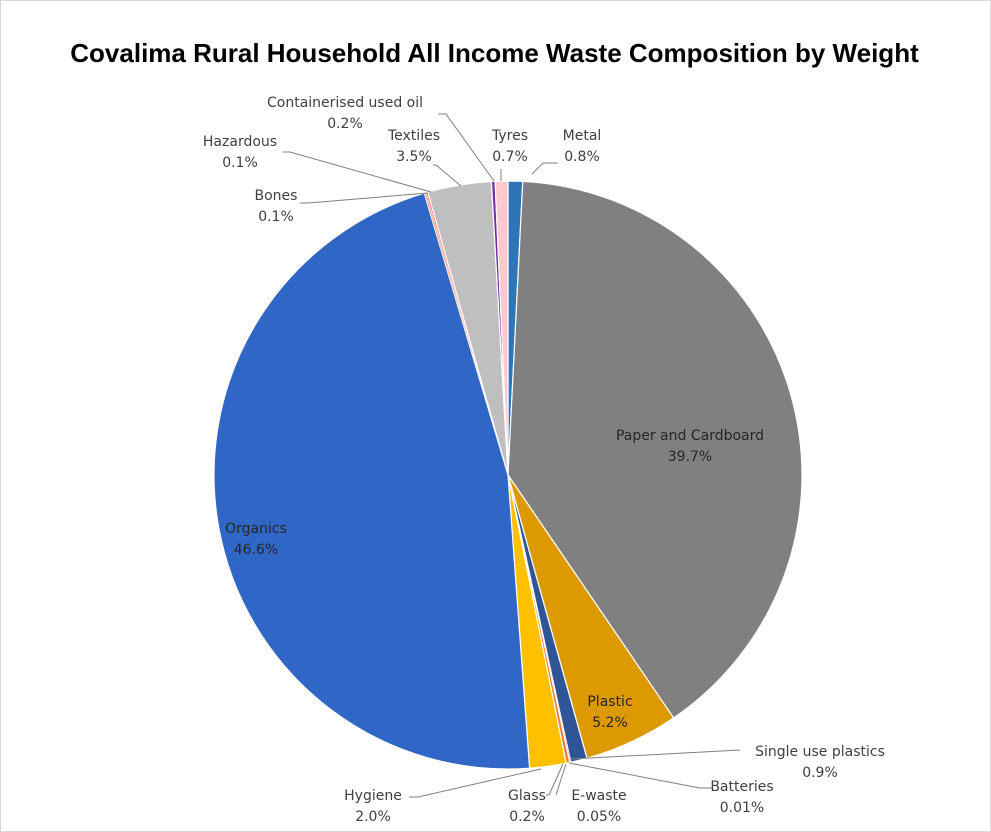 This screenshot has height=832, width=991. What do you see at coordinates (475, 783) in the screenshot?
I see `leader-line-hygiene` at bounding box center [475, 783].